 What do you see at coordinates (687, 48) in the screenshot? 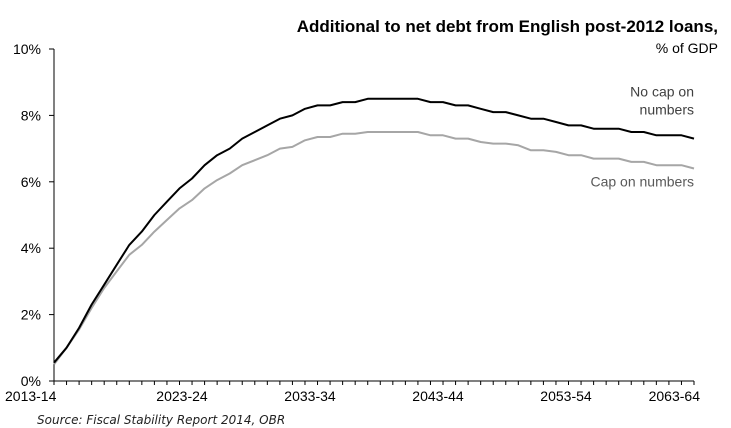
I see `chart-subtitle: % of GDP` at bounding box center [687, 48].